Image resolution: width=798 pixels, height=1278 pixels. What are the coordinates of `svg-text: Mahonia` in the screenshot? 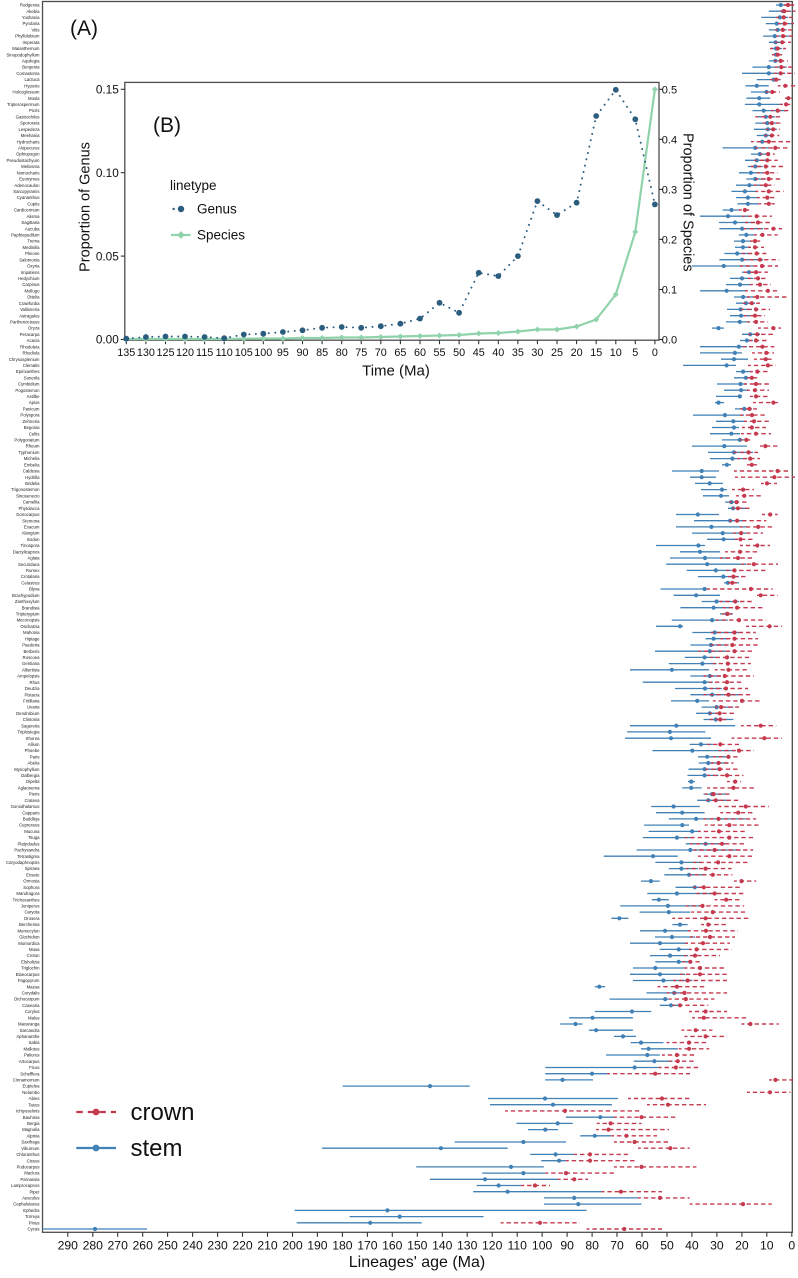 It's located at (31, 632).